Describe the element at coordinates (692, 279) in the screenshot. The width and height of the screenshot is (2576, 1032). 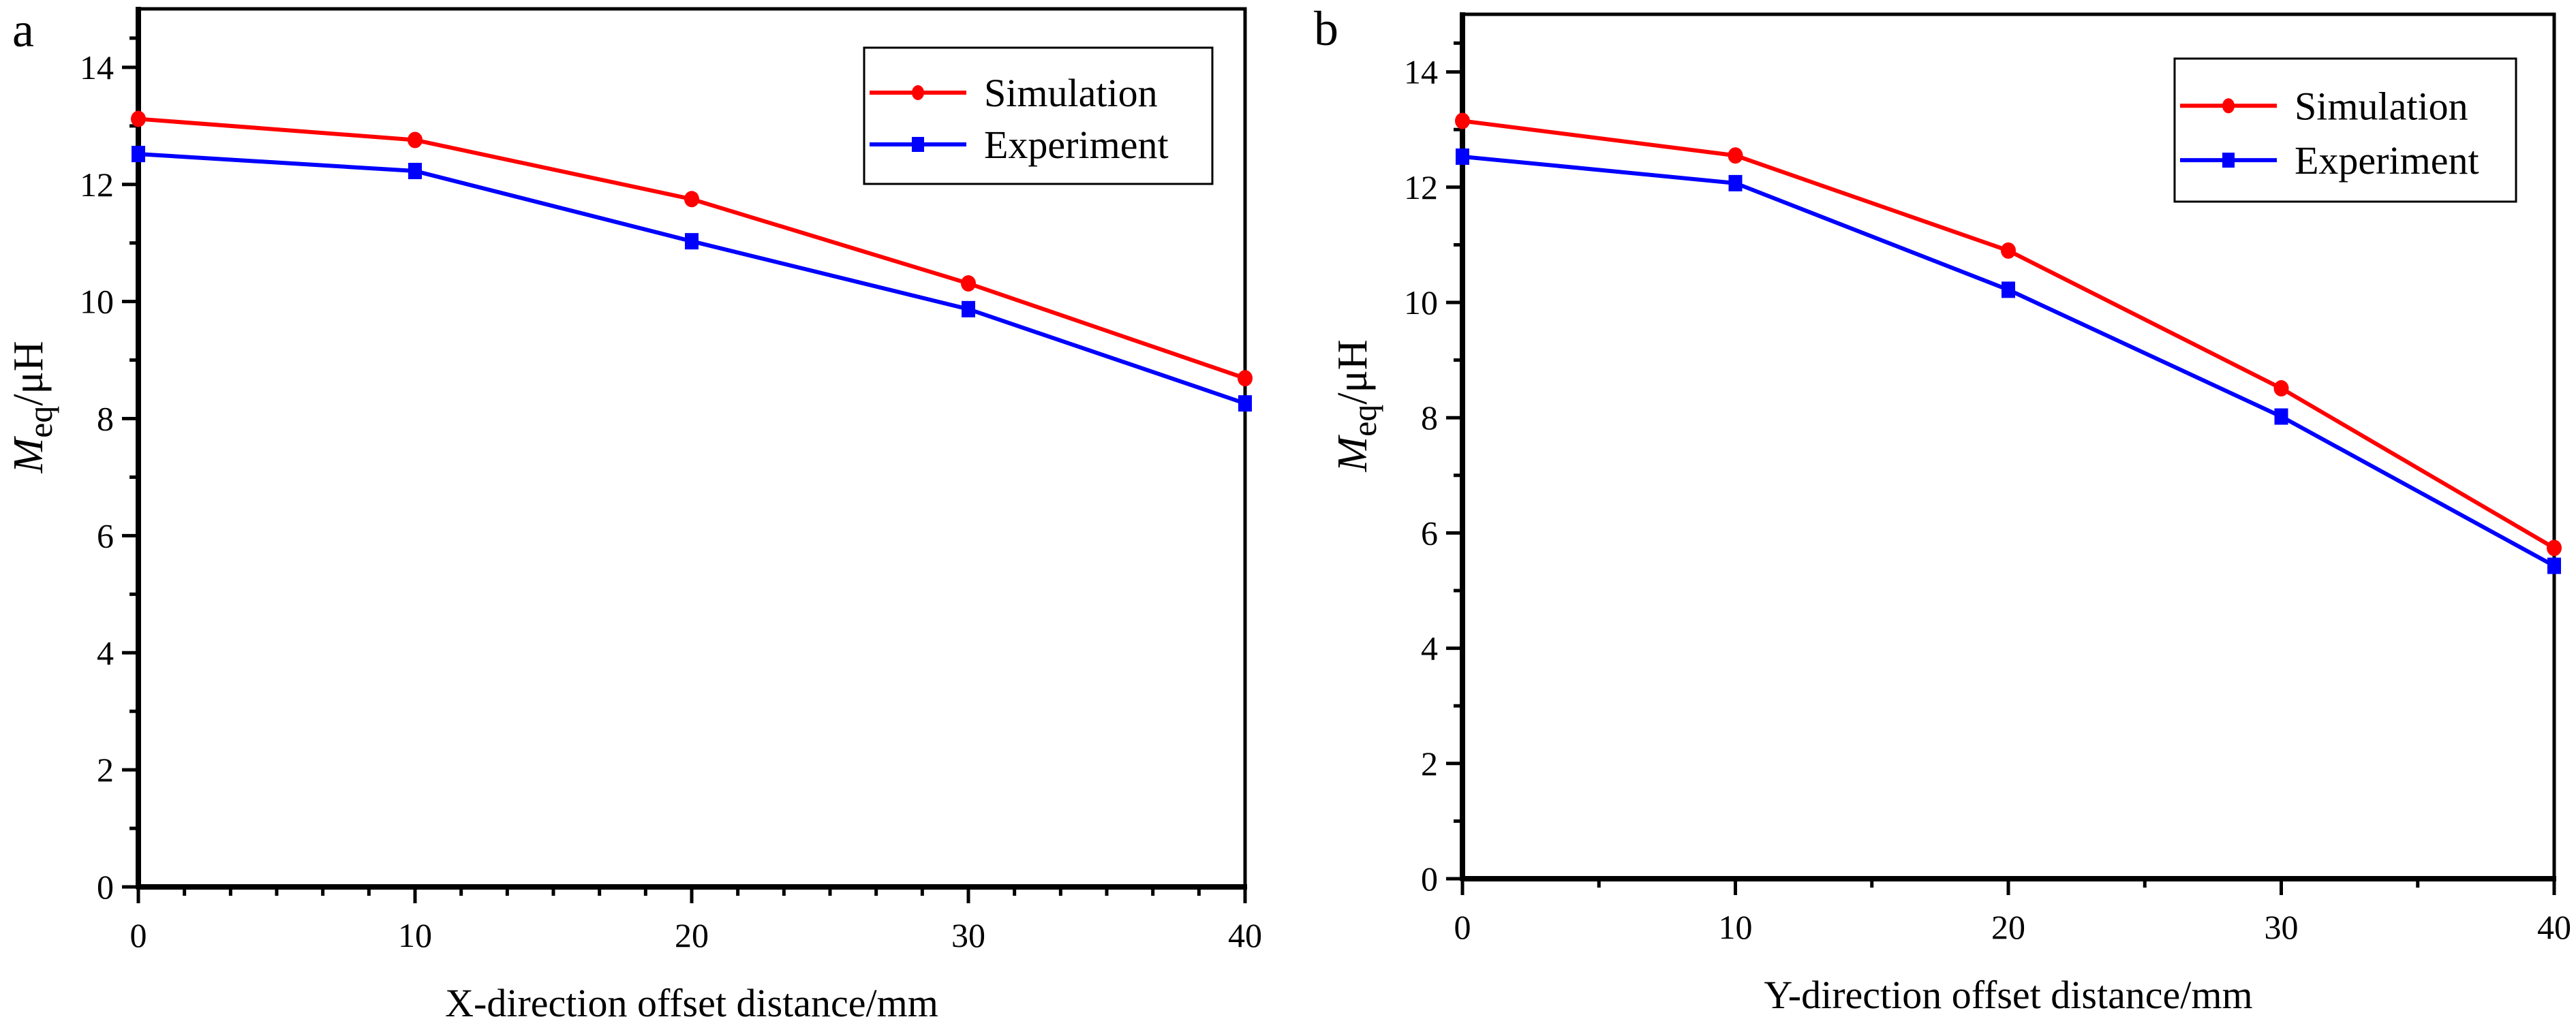
I see `series-experiment` at that location.